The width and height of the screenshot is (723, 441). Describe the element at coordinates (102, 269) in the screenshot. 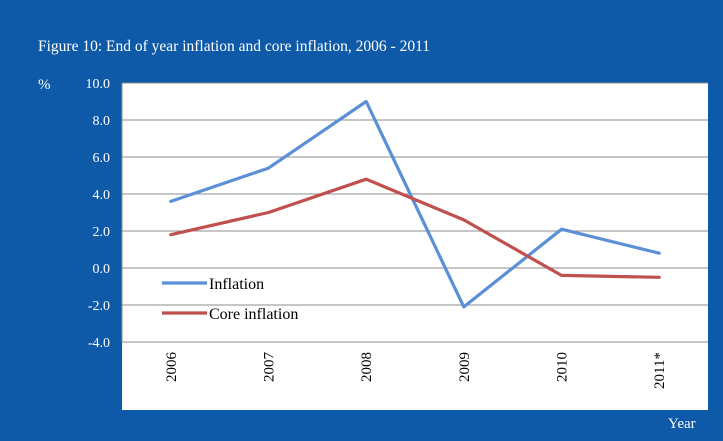

I see `y-tick-label: 0.0` at that location.